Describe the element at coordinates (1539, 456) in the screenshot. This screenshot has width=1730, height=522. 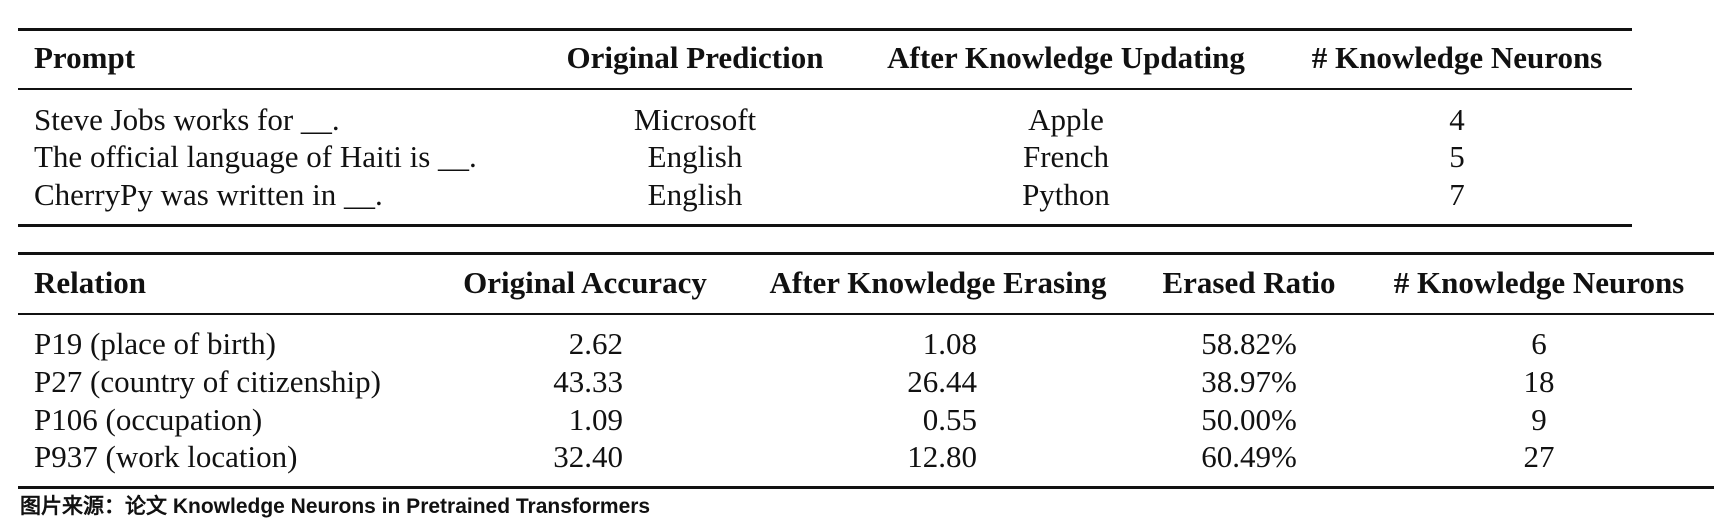
I see `neurons-cell: 27` at that location.